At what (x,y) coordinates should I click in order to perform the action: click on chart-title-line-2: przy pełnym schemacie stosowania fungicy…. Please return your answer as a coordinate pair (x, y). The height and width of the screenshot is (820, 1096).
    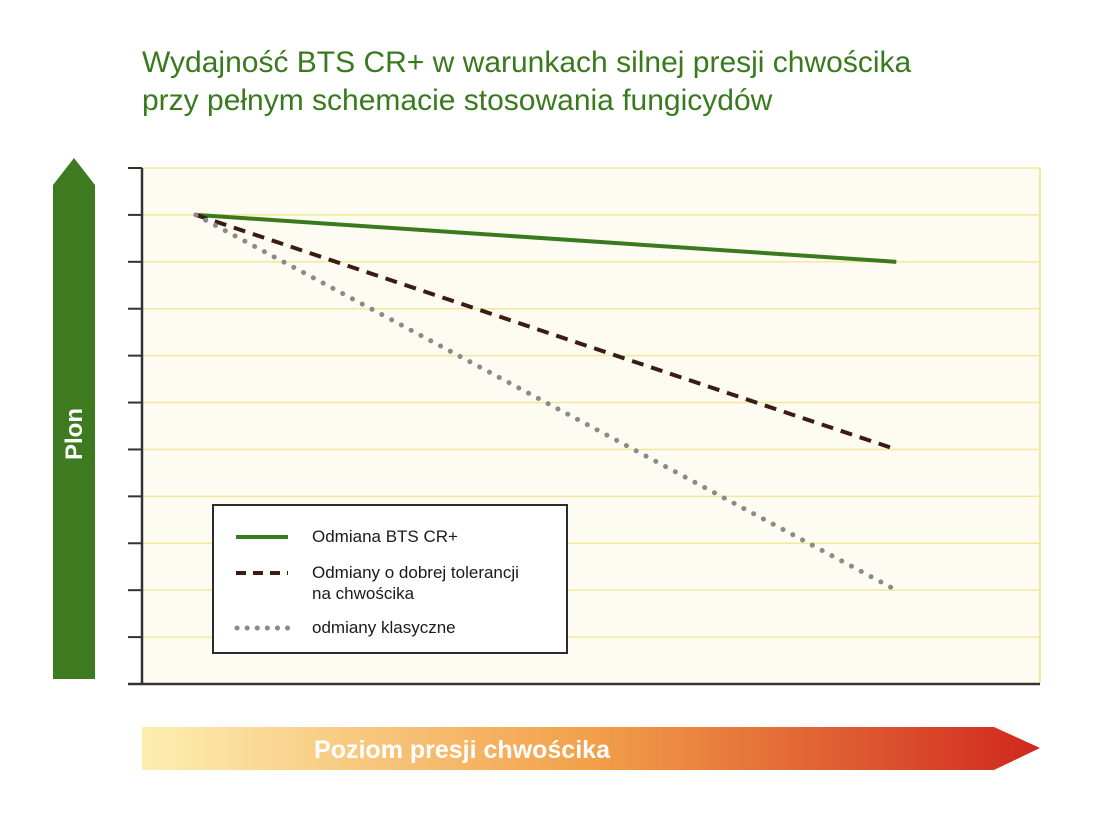
    Looking at the image, I should click on (457, 100).